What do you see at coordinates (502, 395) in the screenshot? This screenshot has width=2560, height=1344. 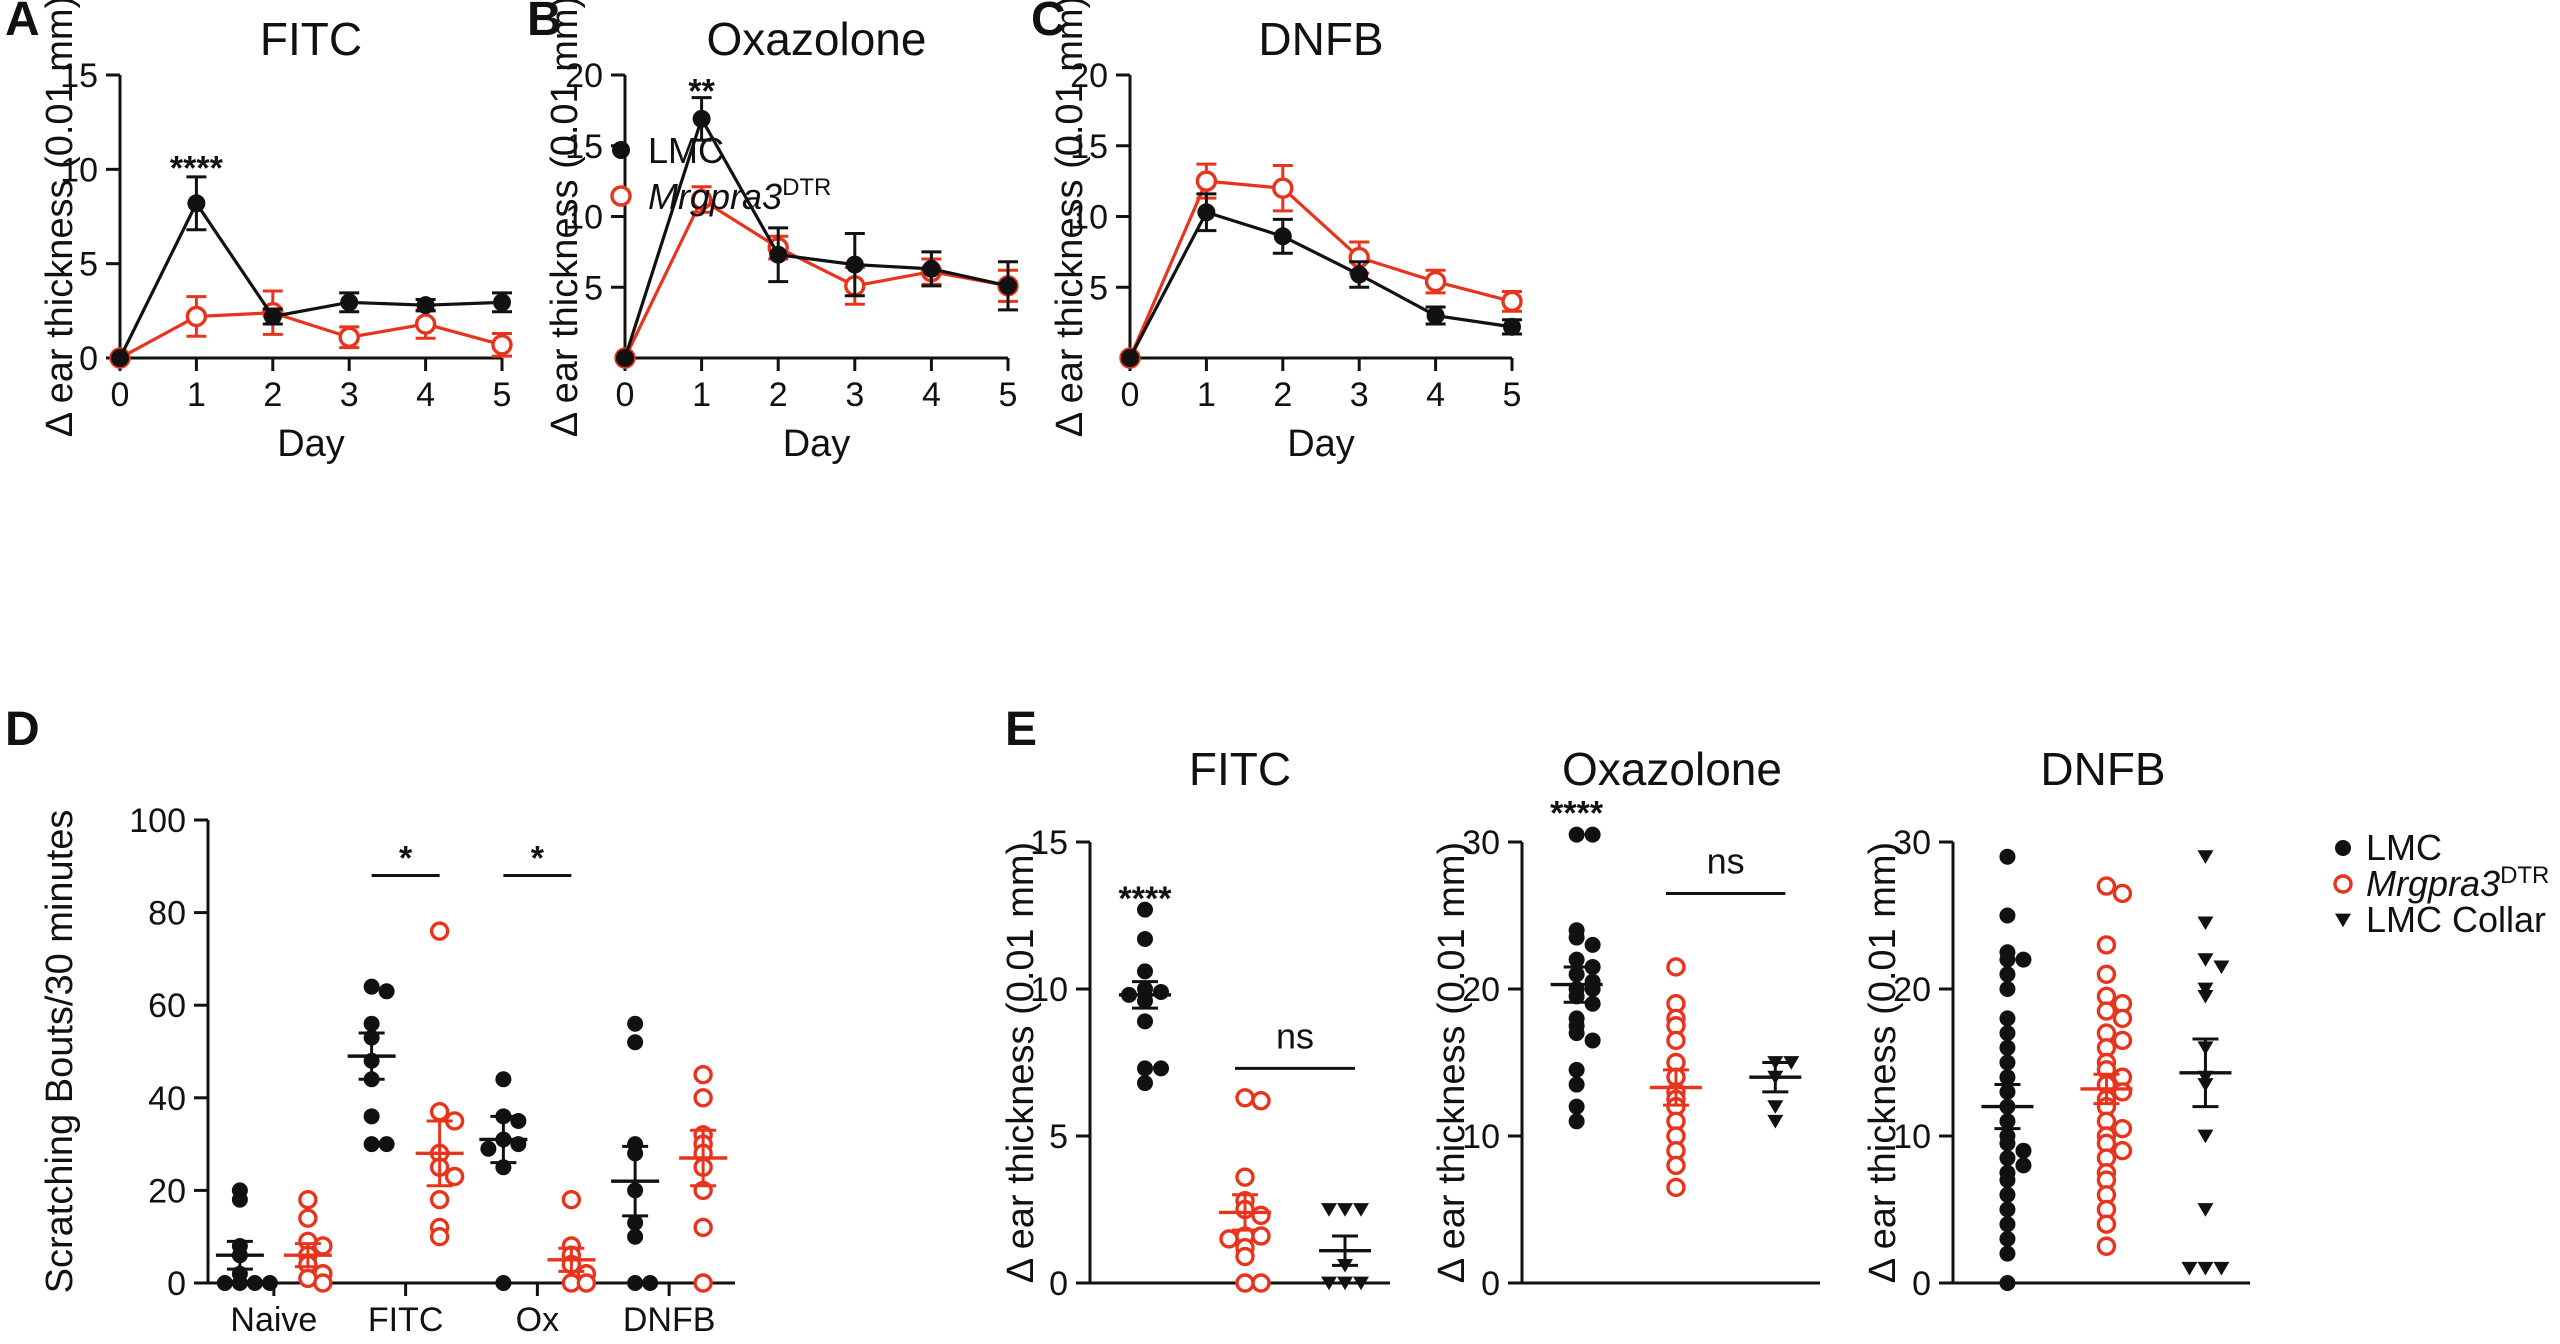 I see `panel-a-x-tick-label: 5` at bounding box center [502, 395].